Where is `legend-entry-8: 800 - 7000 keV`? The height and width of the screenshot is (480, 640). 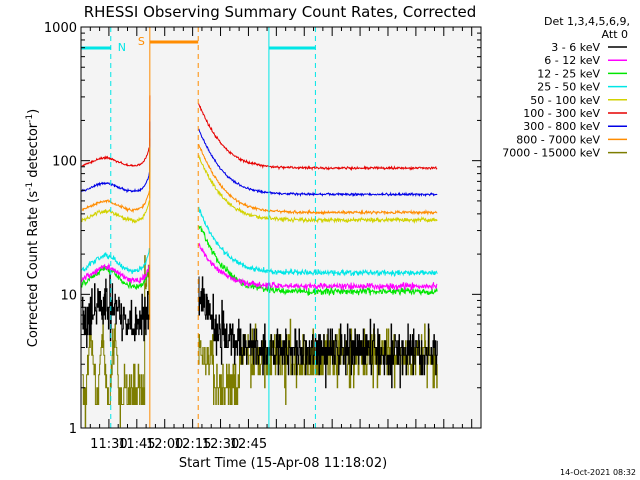
legend-entry-8: 800 - 7000 keV is located at coordinates (558, 139).